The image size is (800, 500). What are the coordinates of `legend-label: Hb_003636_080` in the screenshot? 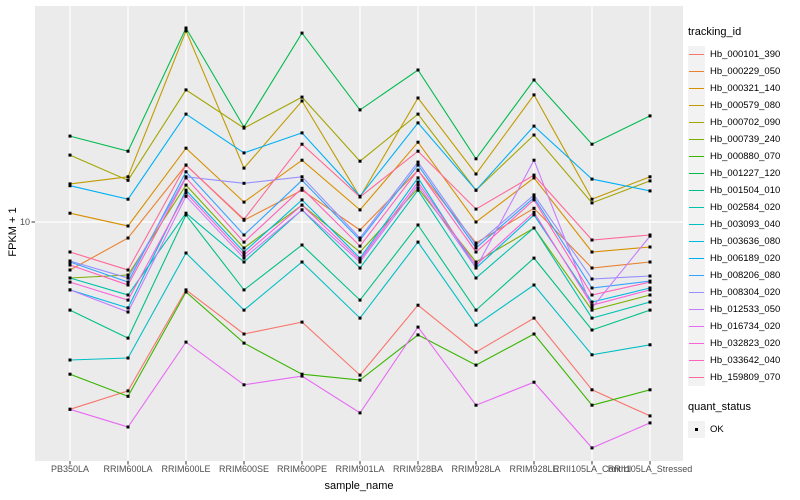 It's located at (745, 241).